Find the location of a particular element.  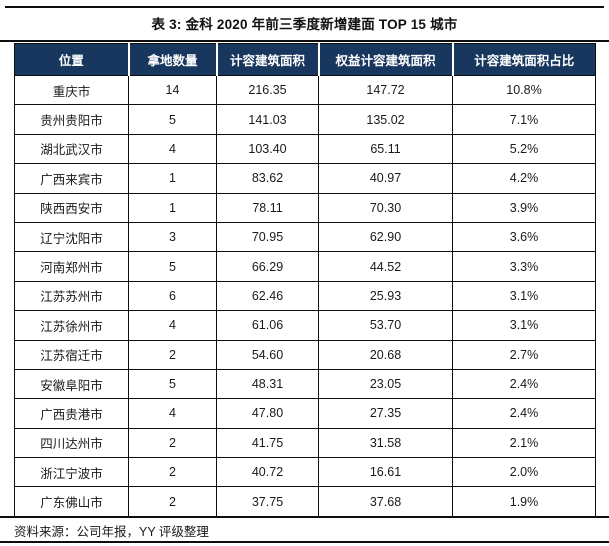

header-attributable-gfa: 权益计容建筑面积 is located at coordinates (385, 59).